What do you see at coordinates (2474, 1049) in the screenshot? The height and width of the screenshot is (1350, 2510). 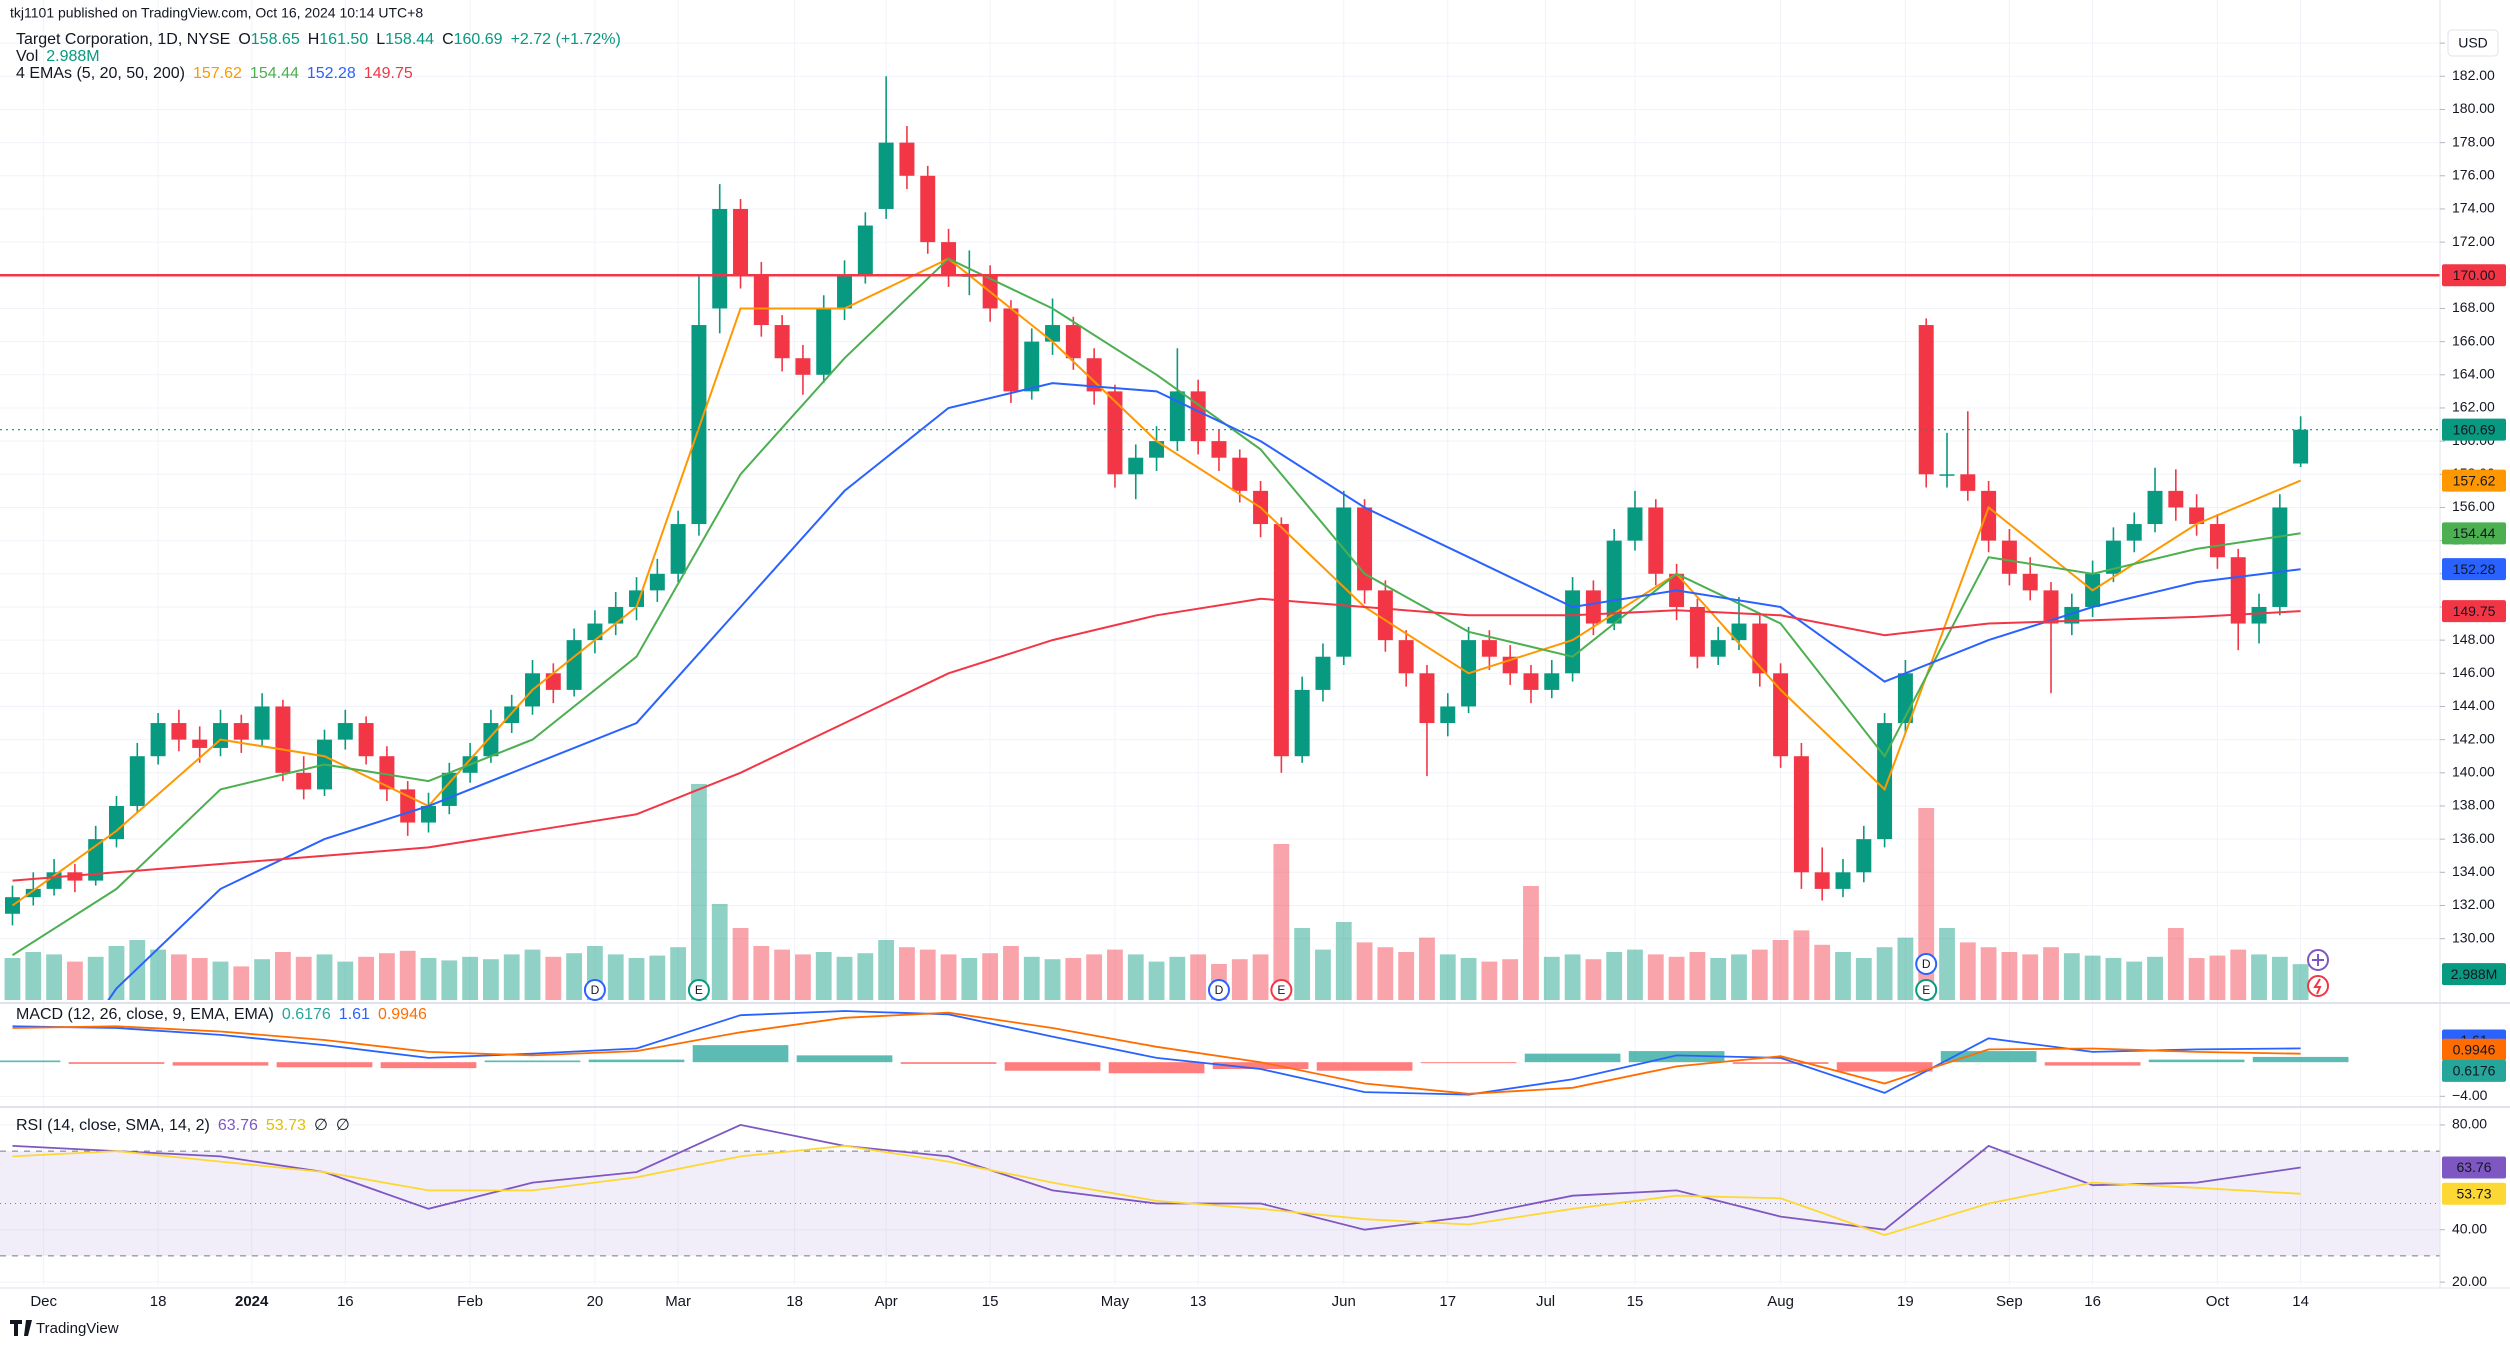 I see `price-label: 0.9946` at bounding box center [2474, 1049].